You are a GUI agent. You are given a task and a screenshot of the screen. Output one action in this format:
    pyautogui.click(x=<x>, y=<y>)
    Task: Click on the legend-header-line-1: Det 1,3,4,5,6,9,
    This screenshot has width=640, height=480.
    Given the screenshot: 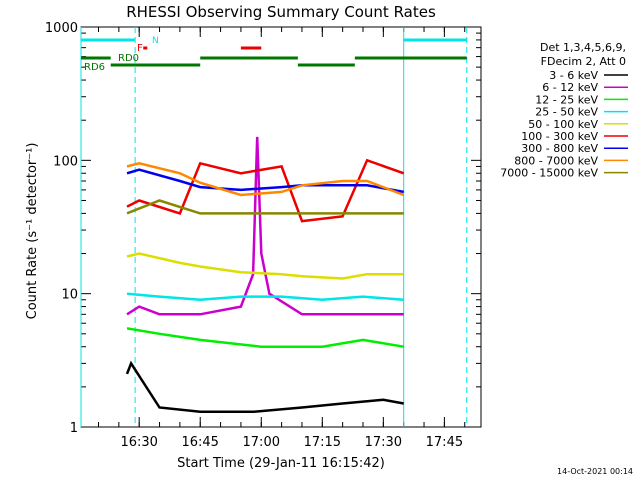 What is the action you would take?
    pyautogui.click(x=583, y=47)
    